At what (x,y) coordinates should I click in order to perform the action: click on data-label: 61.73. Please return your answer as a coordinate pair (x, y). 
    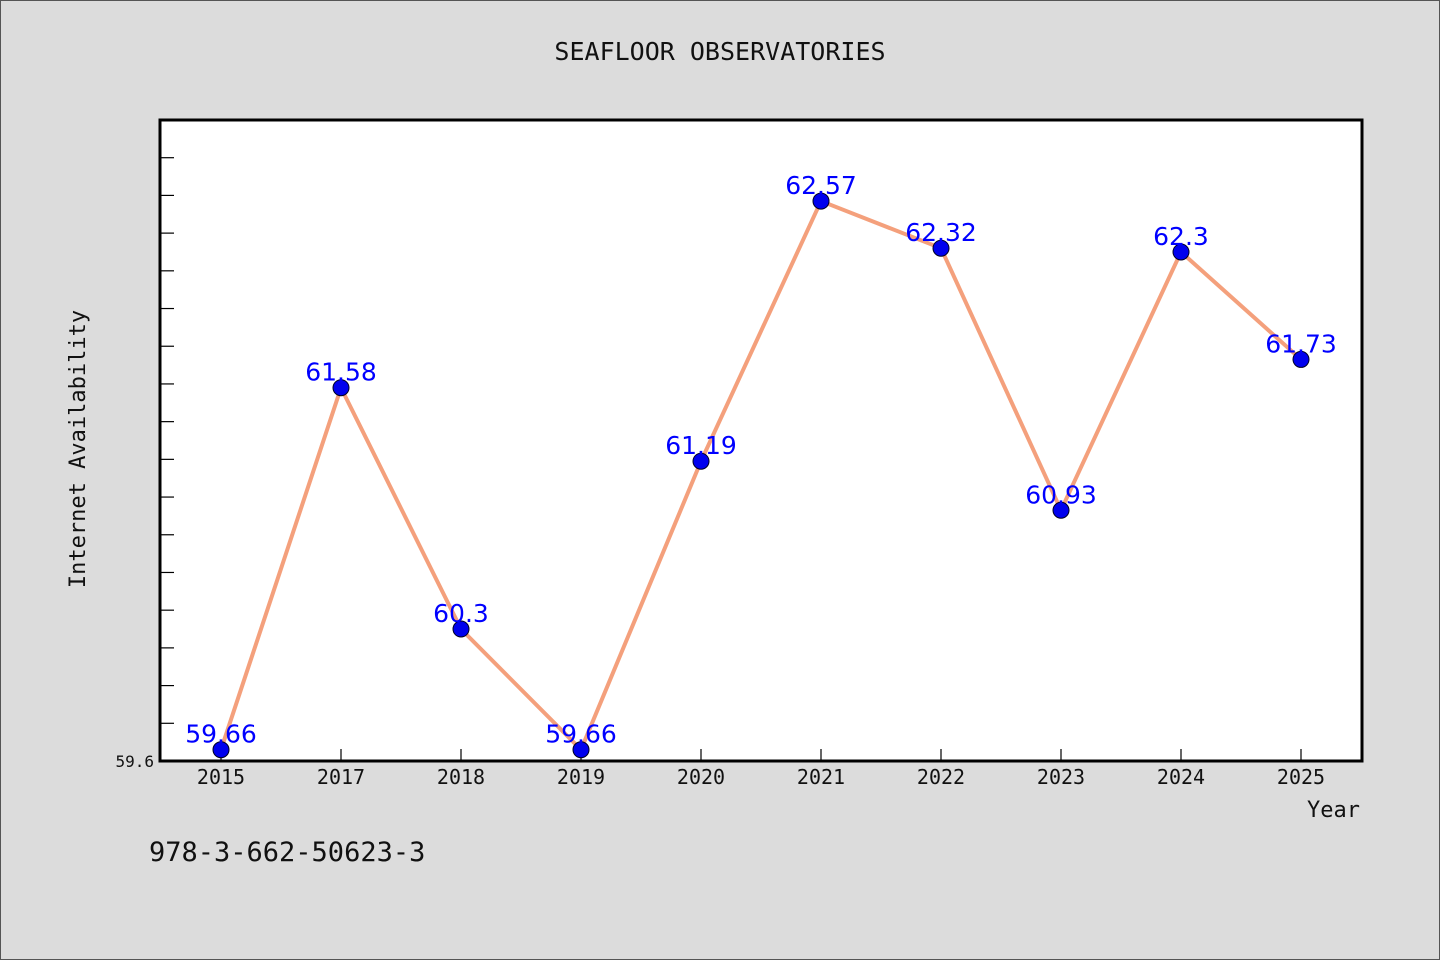
    Looking at the image, I should click on (1301, 343).